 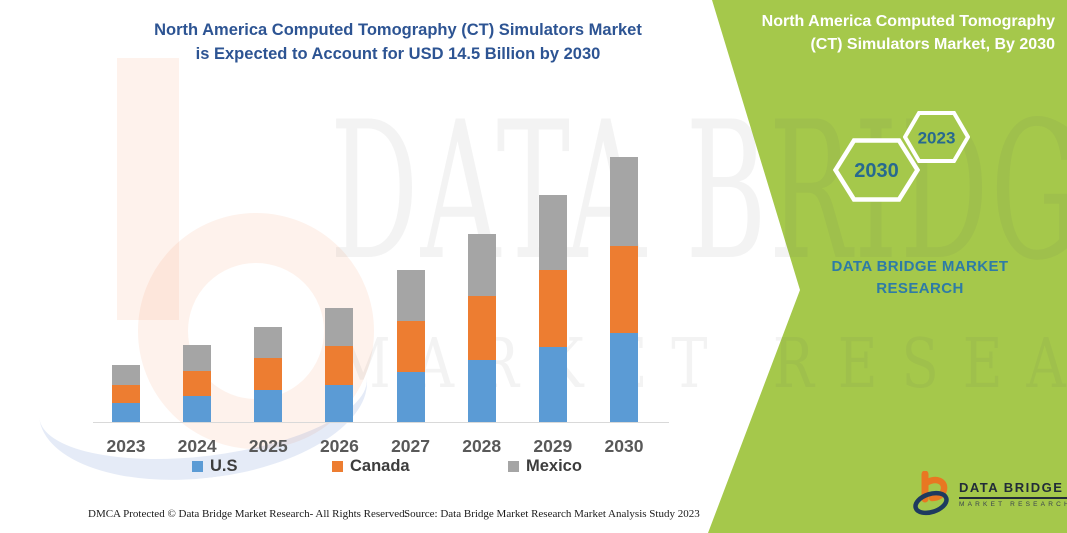 I want to click on hexagon-2023-outline, so click(x=936, y=137).